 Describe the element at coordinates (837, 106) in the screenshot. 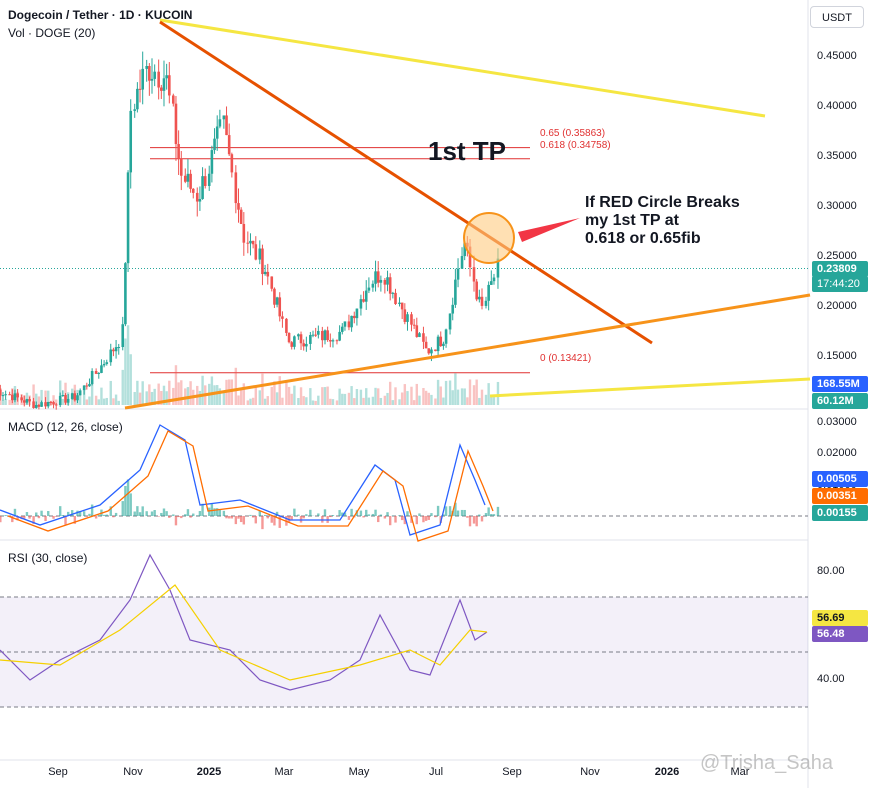

I see `price-tick: 0.40000` at that location.